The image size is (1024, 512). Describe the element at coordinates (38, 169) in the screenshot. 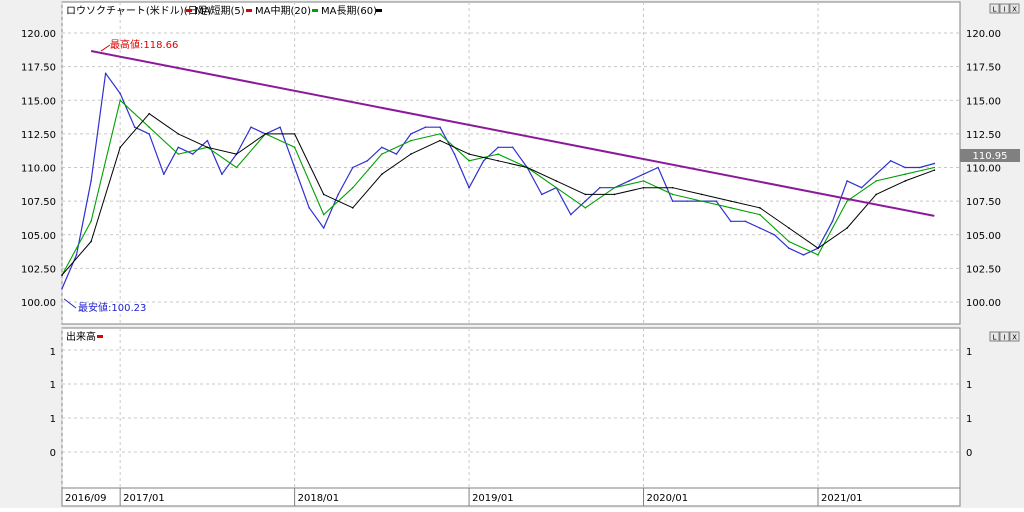

I see `y-tick-label-left: 110.00` at that location.